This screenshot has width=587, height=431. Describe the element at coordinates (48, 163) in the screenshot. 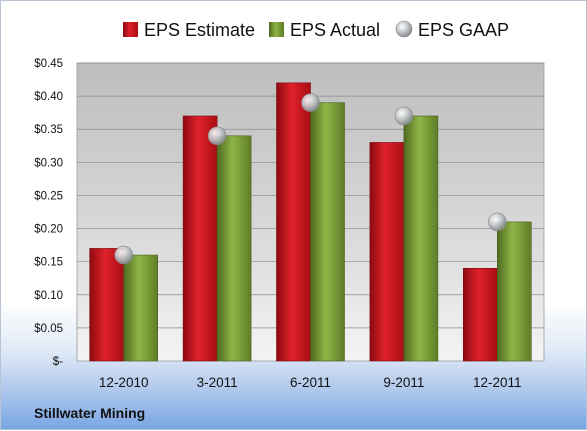

I see `y-tick-label: $0.30` at that location.